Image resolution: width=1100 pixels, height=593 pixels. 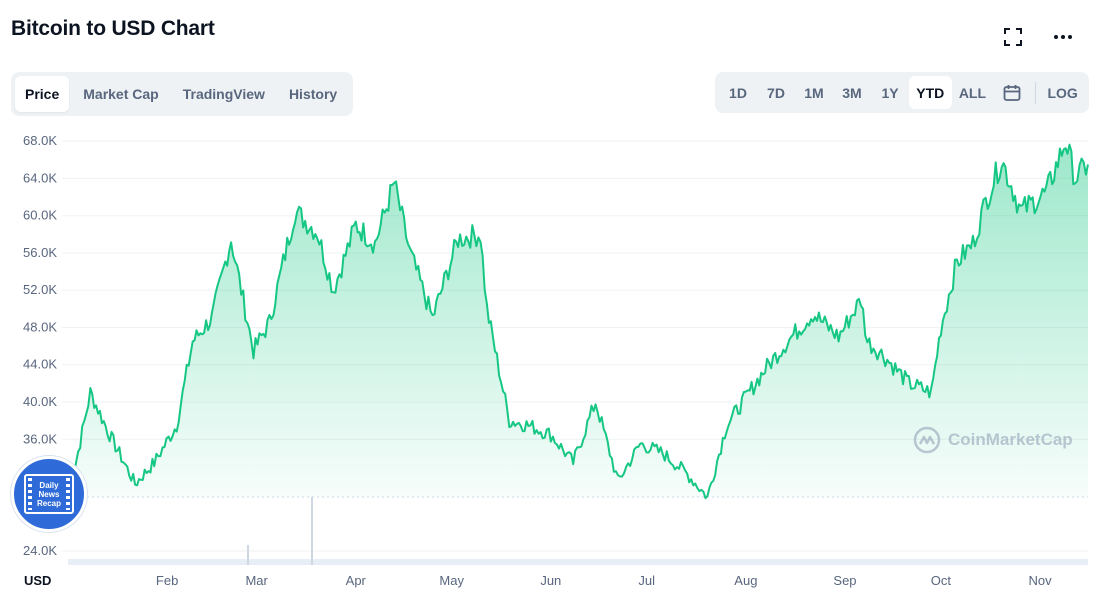 I want to click on range-1d: 1D, so click(x=738, y=92).